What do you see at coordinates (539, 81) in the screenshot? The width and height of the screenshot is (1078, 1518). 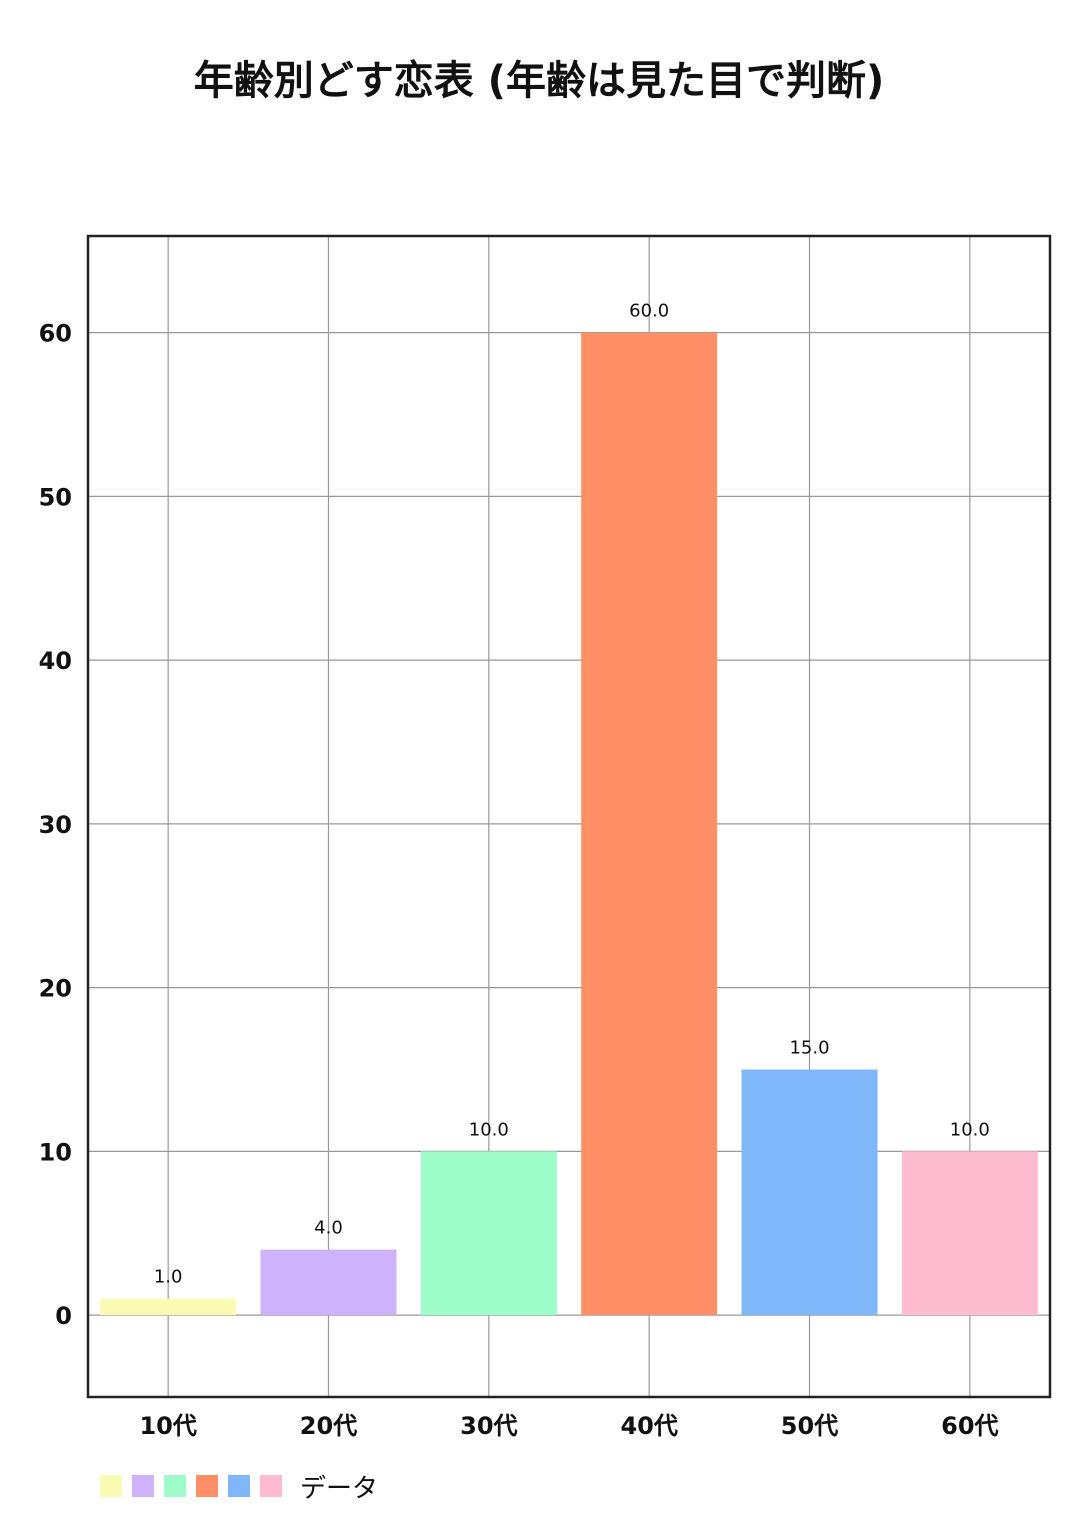 I see `chart-title: 年齢別どす恋表 (年齢は見た目で判断)` at bounding box center [539, 81].